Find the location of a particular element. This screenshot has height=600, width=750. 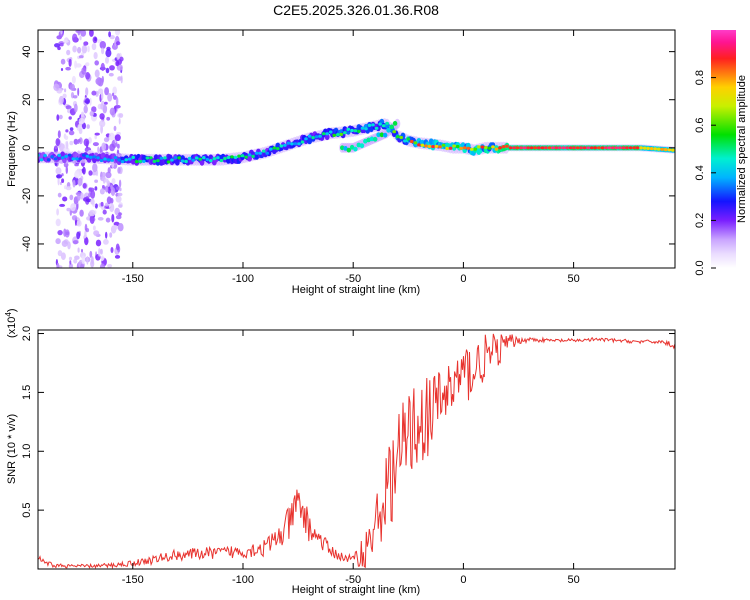

spectrogram-y-axis-label: Frequency (Hz) is located at coordinates (12, 149).